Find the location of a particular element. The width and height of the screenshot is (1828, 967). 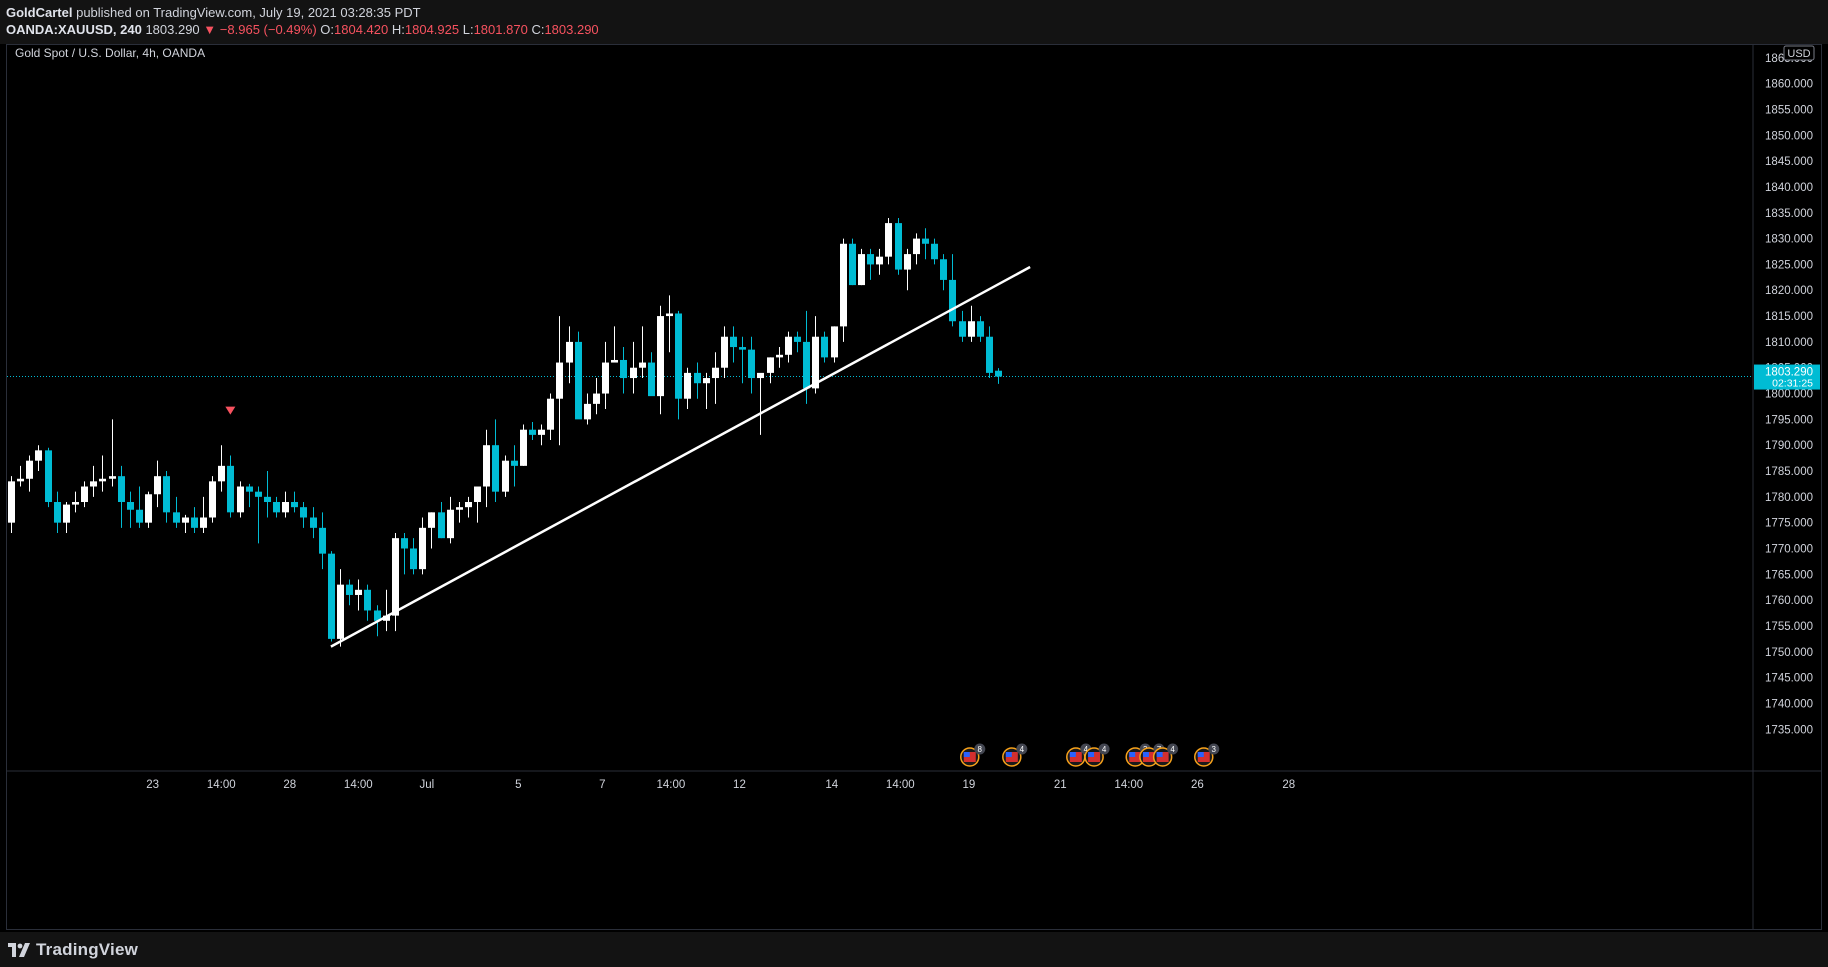

chart-title: Gold Spot / U.S. Dollar, 4h, OANDA is located at coordinates (110, 53).